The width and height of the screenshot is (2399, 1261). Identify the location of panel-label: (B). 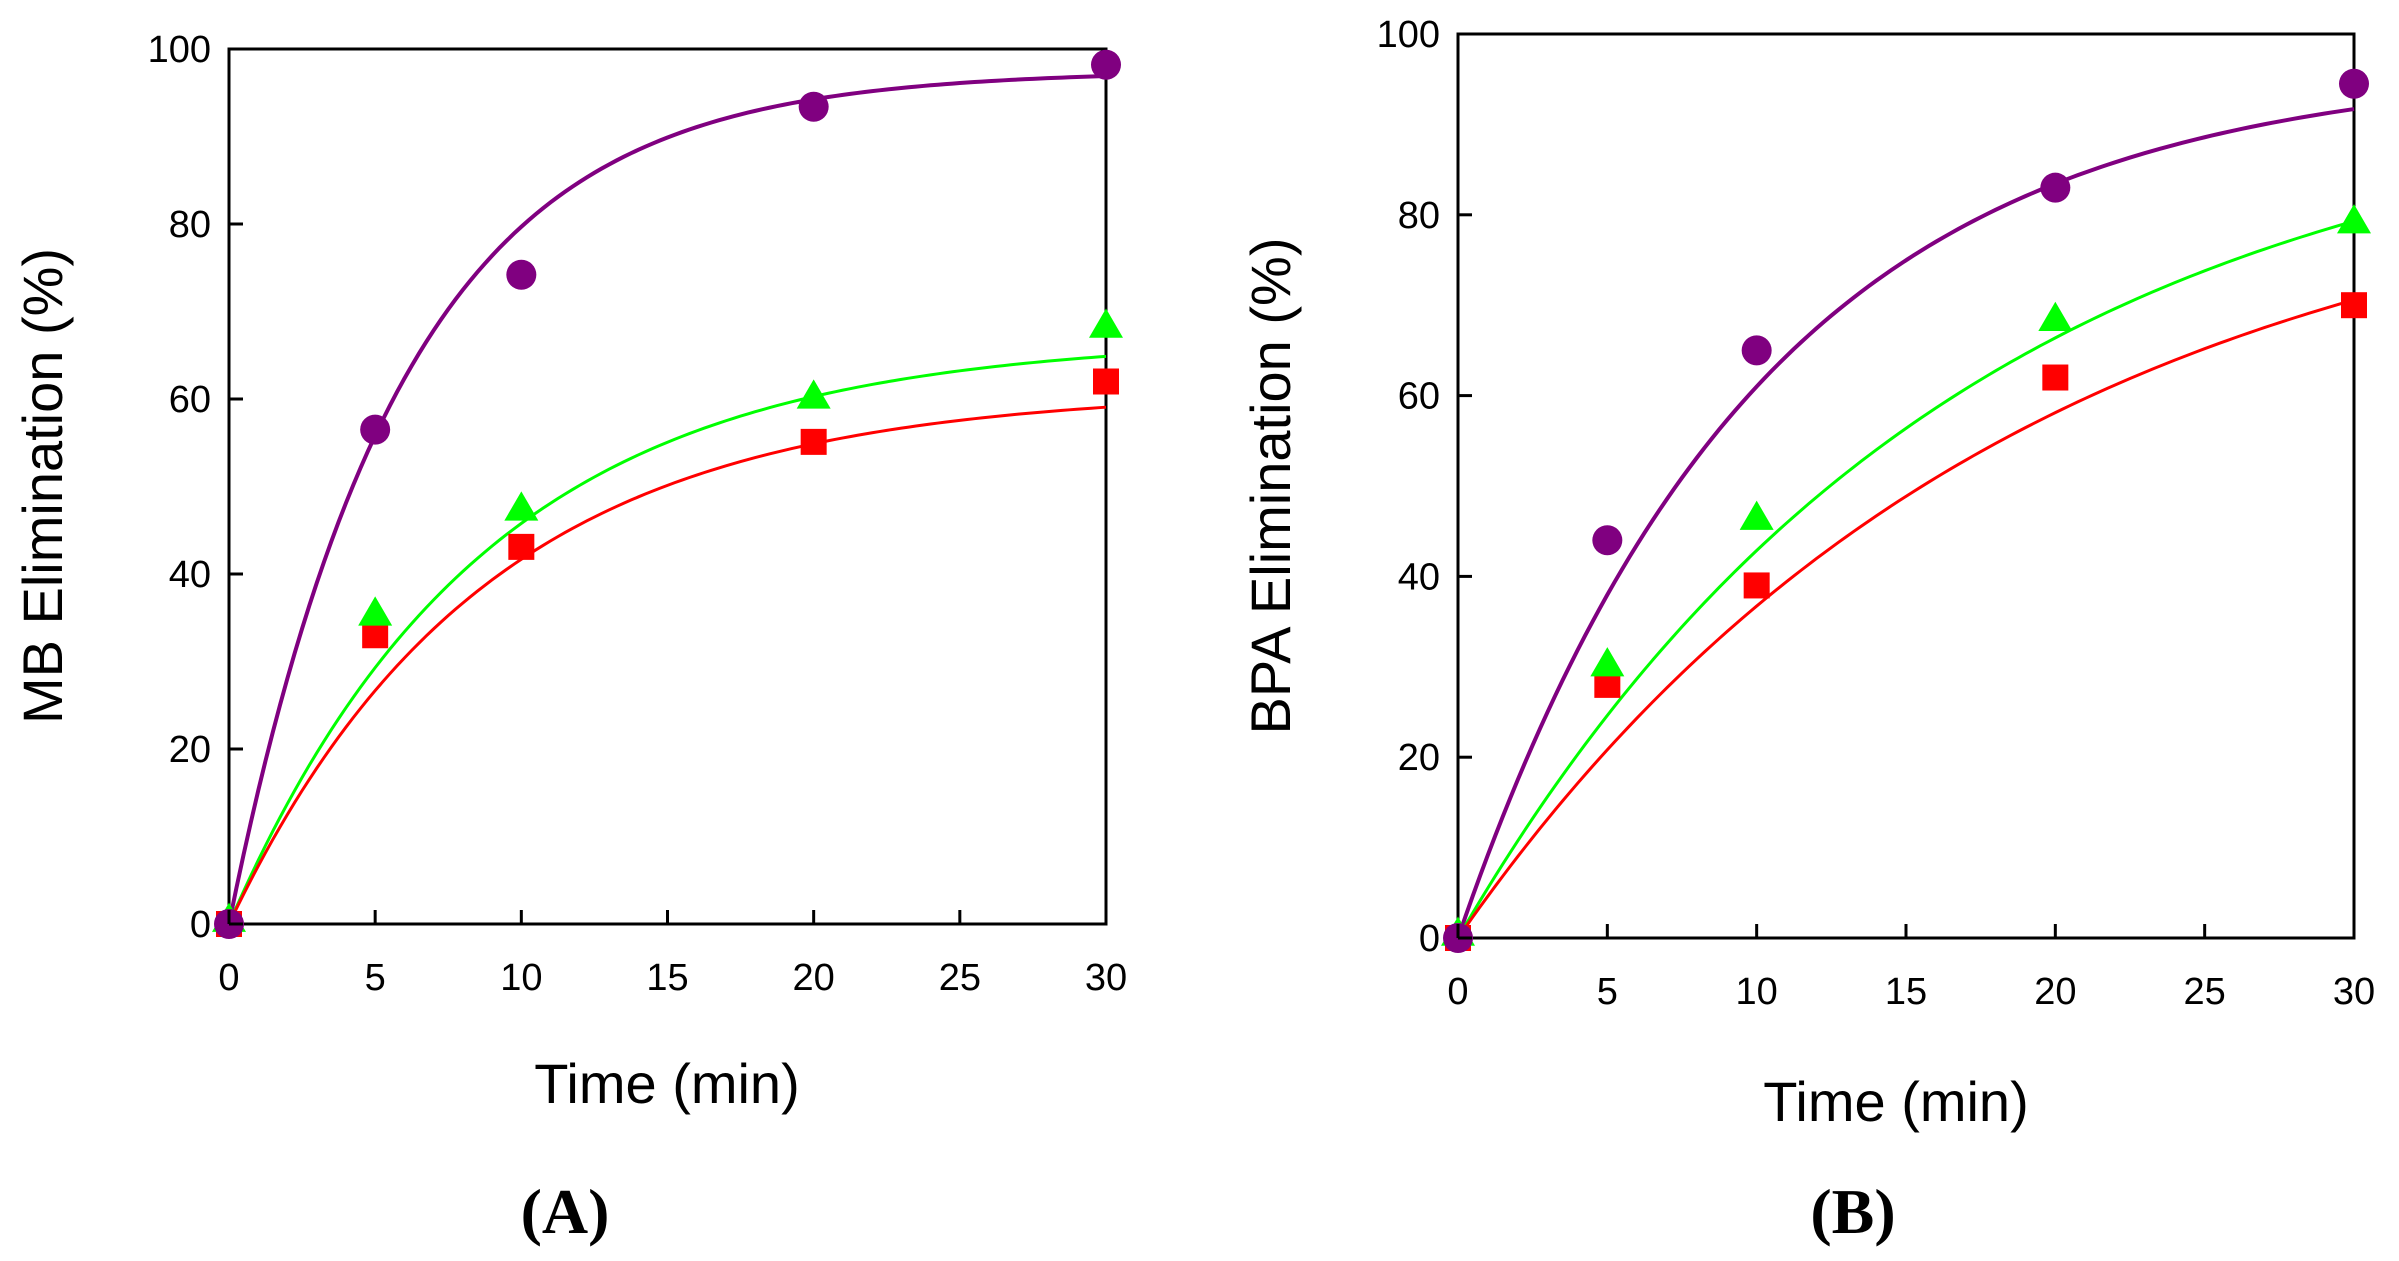
(1852, 1211).